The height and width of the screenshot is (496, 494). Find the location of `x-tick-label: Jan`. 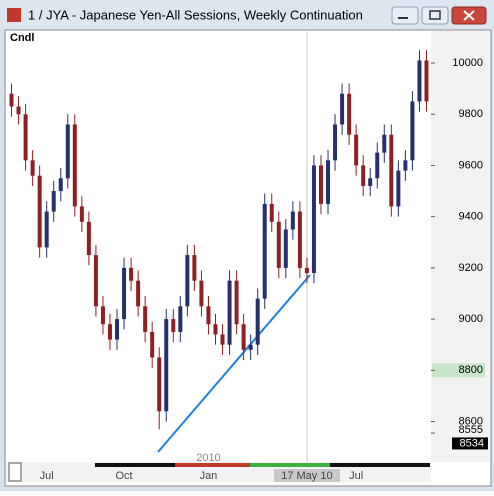

x-tick-label: Jan is located at coordinates (209, 476).